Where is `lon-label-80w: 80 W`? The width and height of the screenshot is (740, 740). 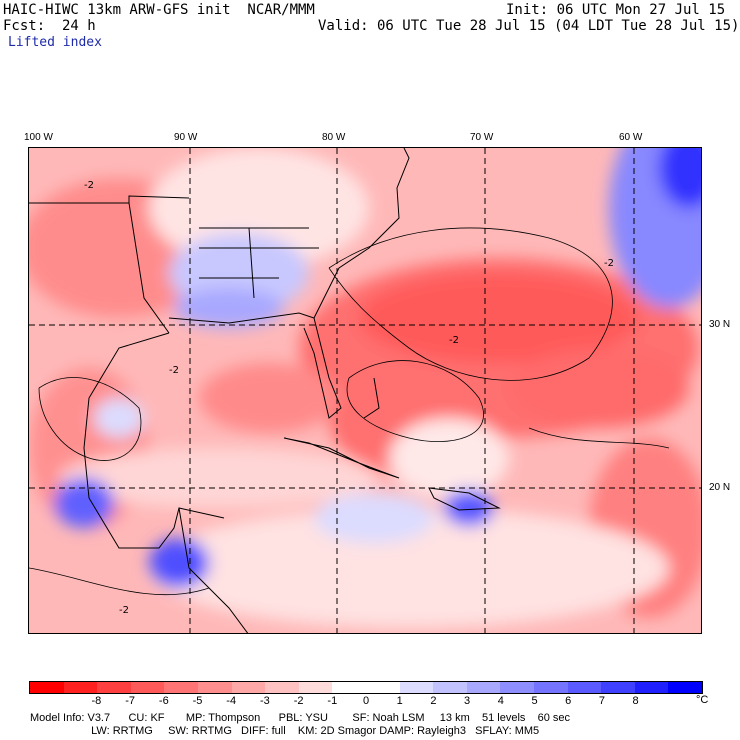
lon-label-80w: 80 W is located at coordinates (334, 137).